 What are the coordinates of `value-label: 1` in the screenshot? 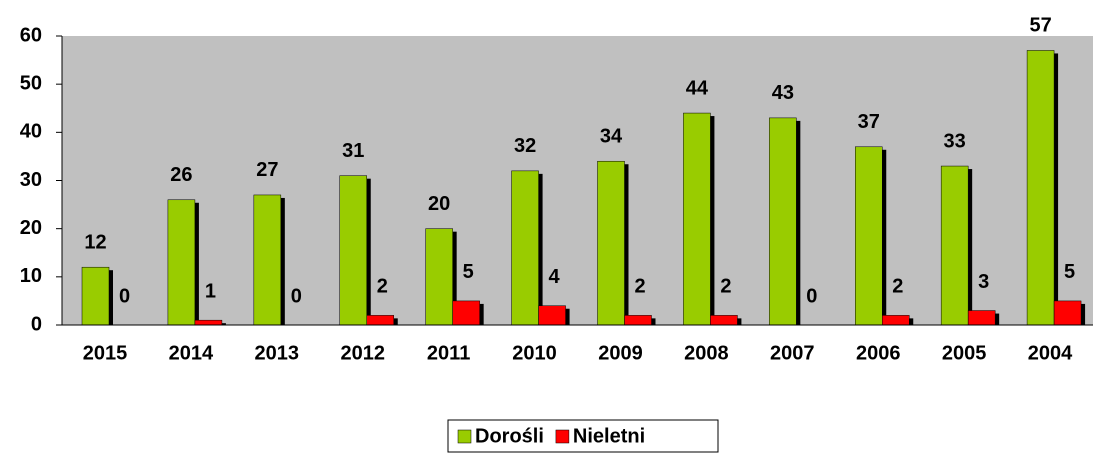 It's located at (210, 291).